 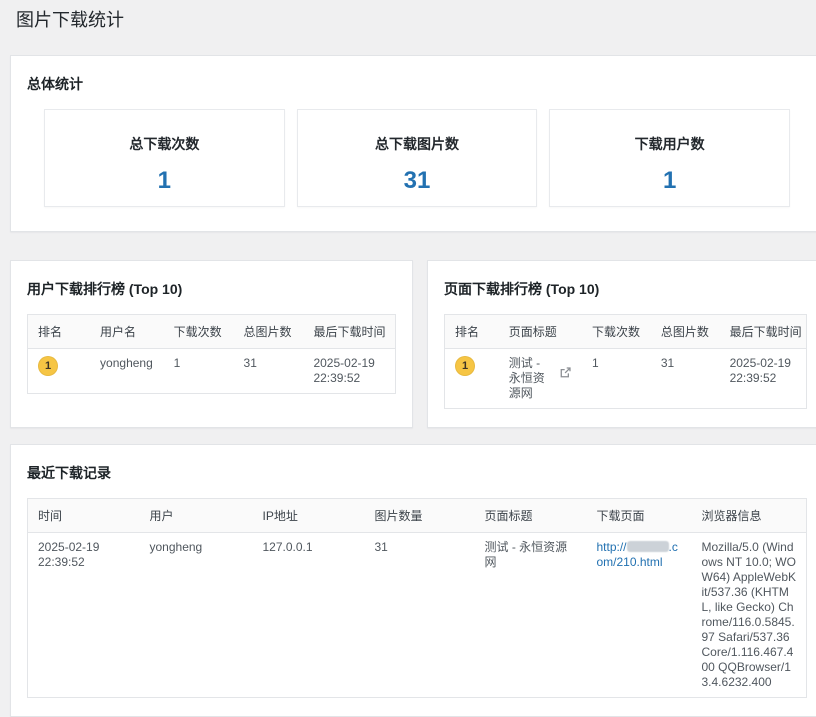 I want to click on page-title: 图片下载统计, so click(x=70, y=20).